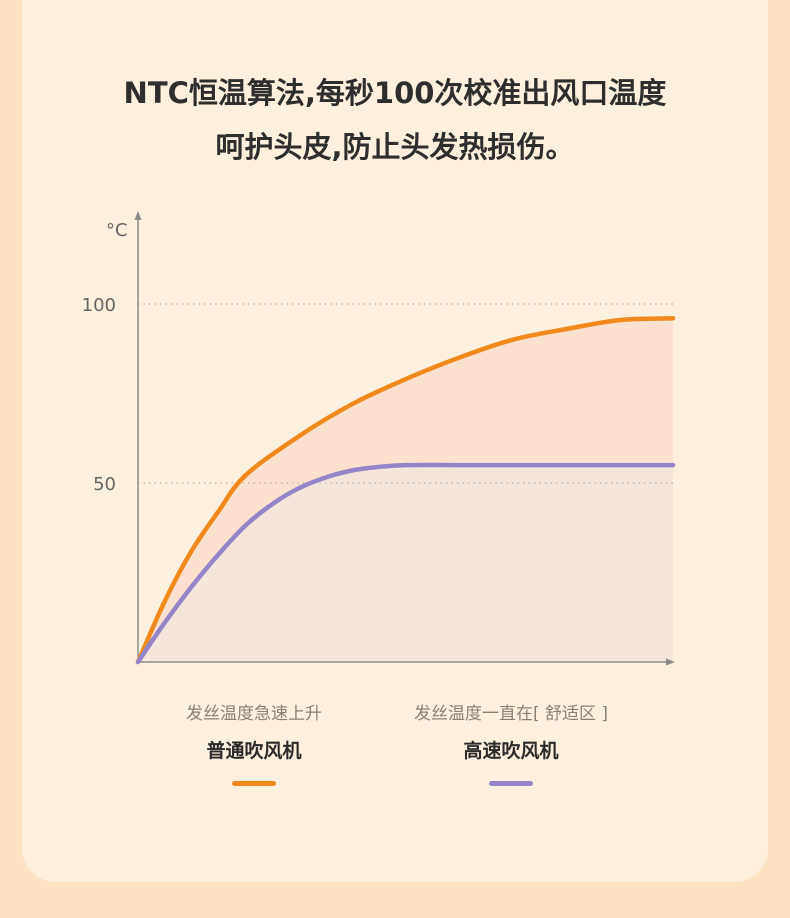 This screenshot has height=918, width=790. Describe the element at coordinates (254, 714) in the screenshot. I see `legend-description-normal: 发丝温度急速上升` at that location.